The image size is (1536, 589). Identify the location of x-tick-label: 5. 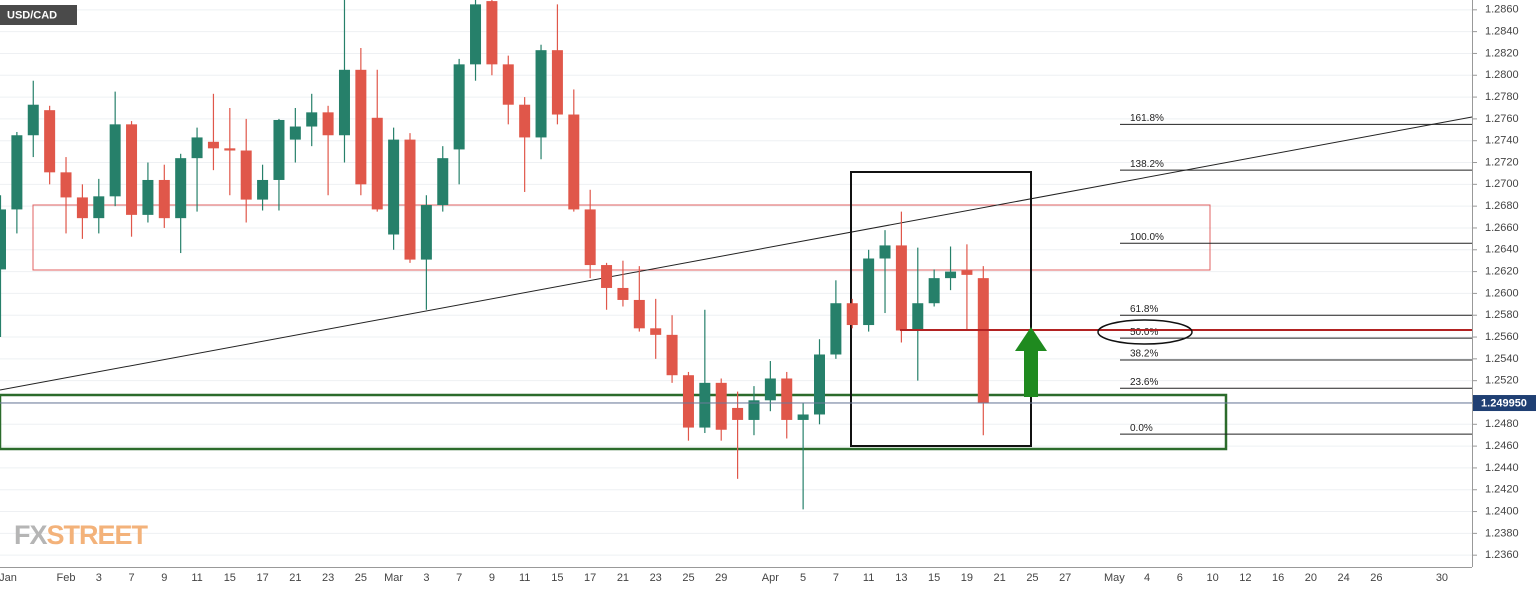
(803, 578).